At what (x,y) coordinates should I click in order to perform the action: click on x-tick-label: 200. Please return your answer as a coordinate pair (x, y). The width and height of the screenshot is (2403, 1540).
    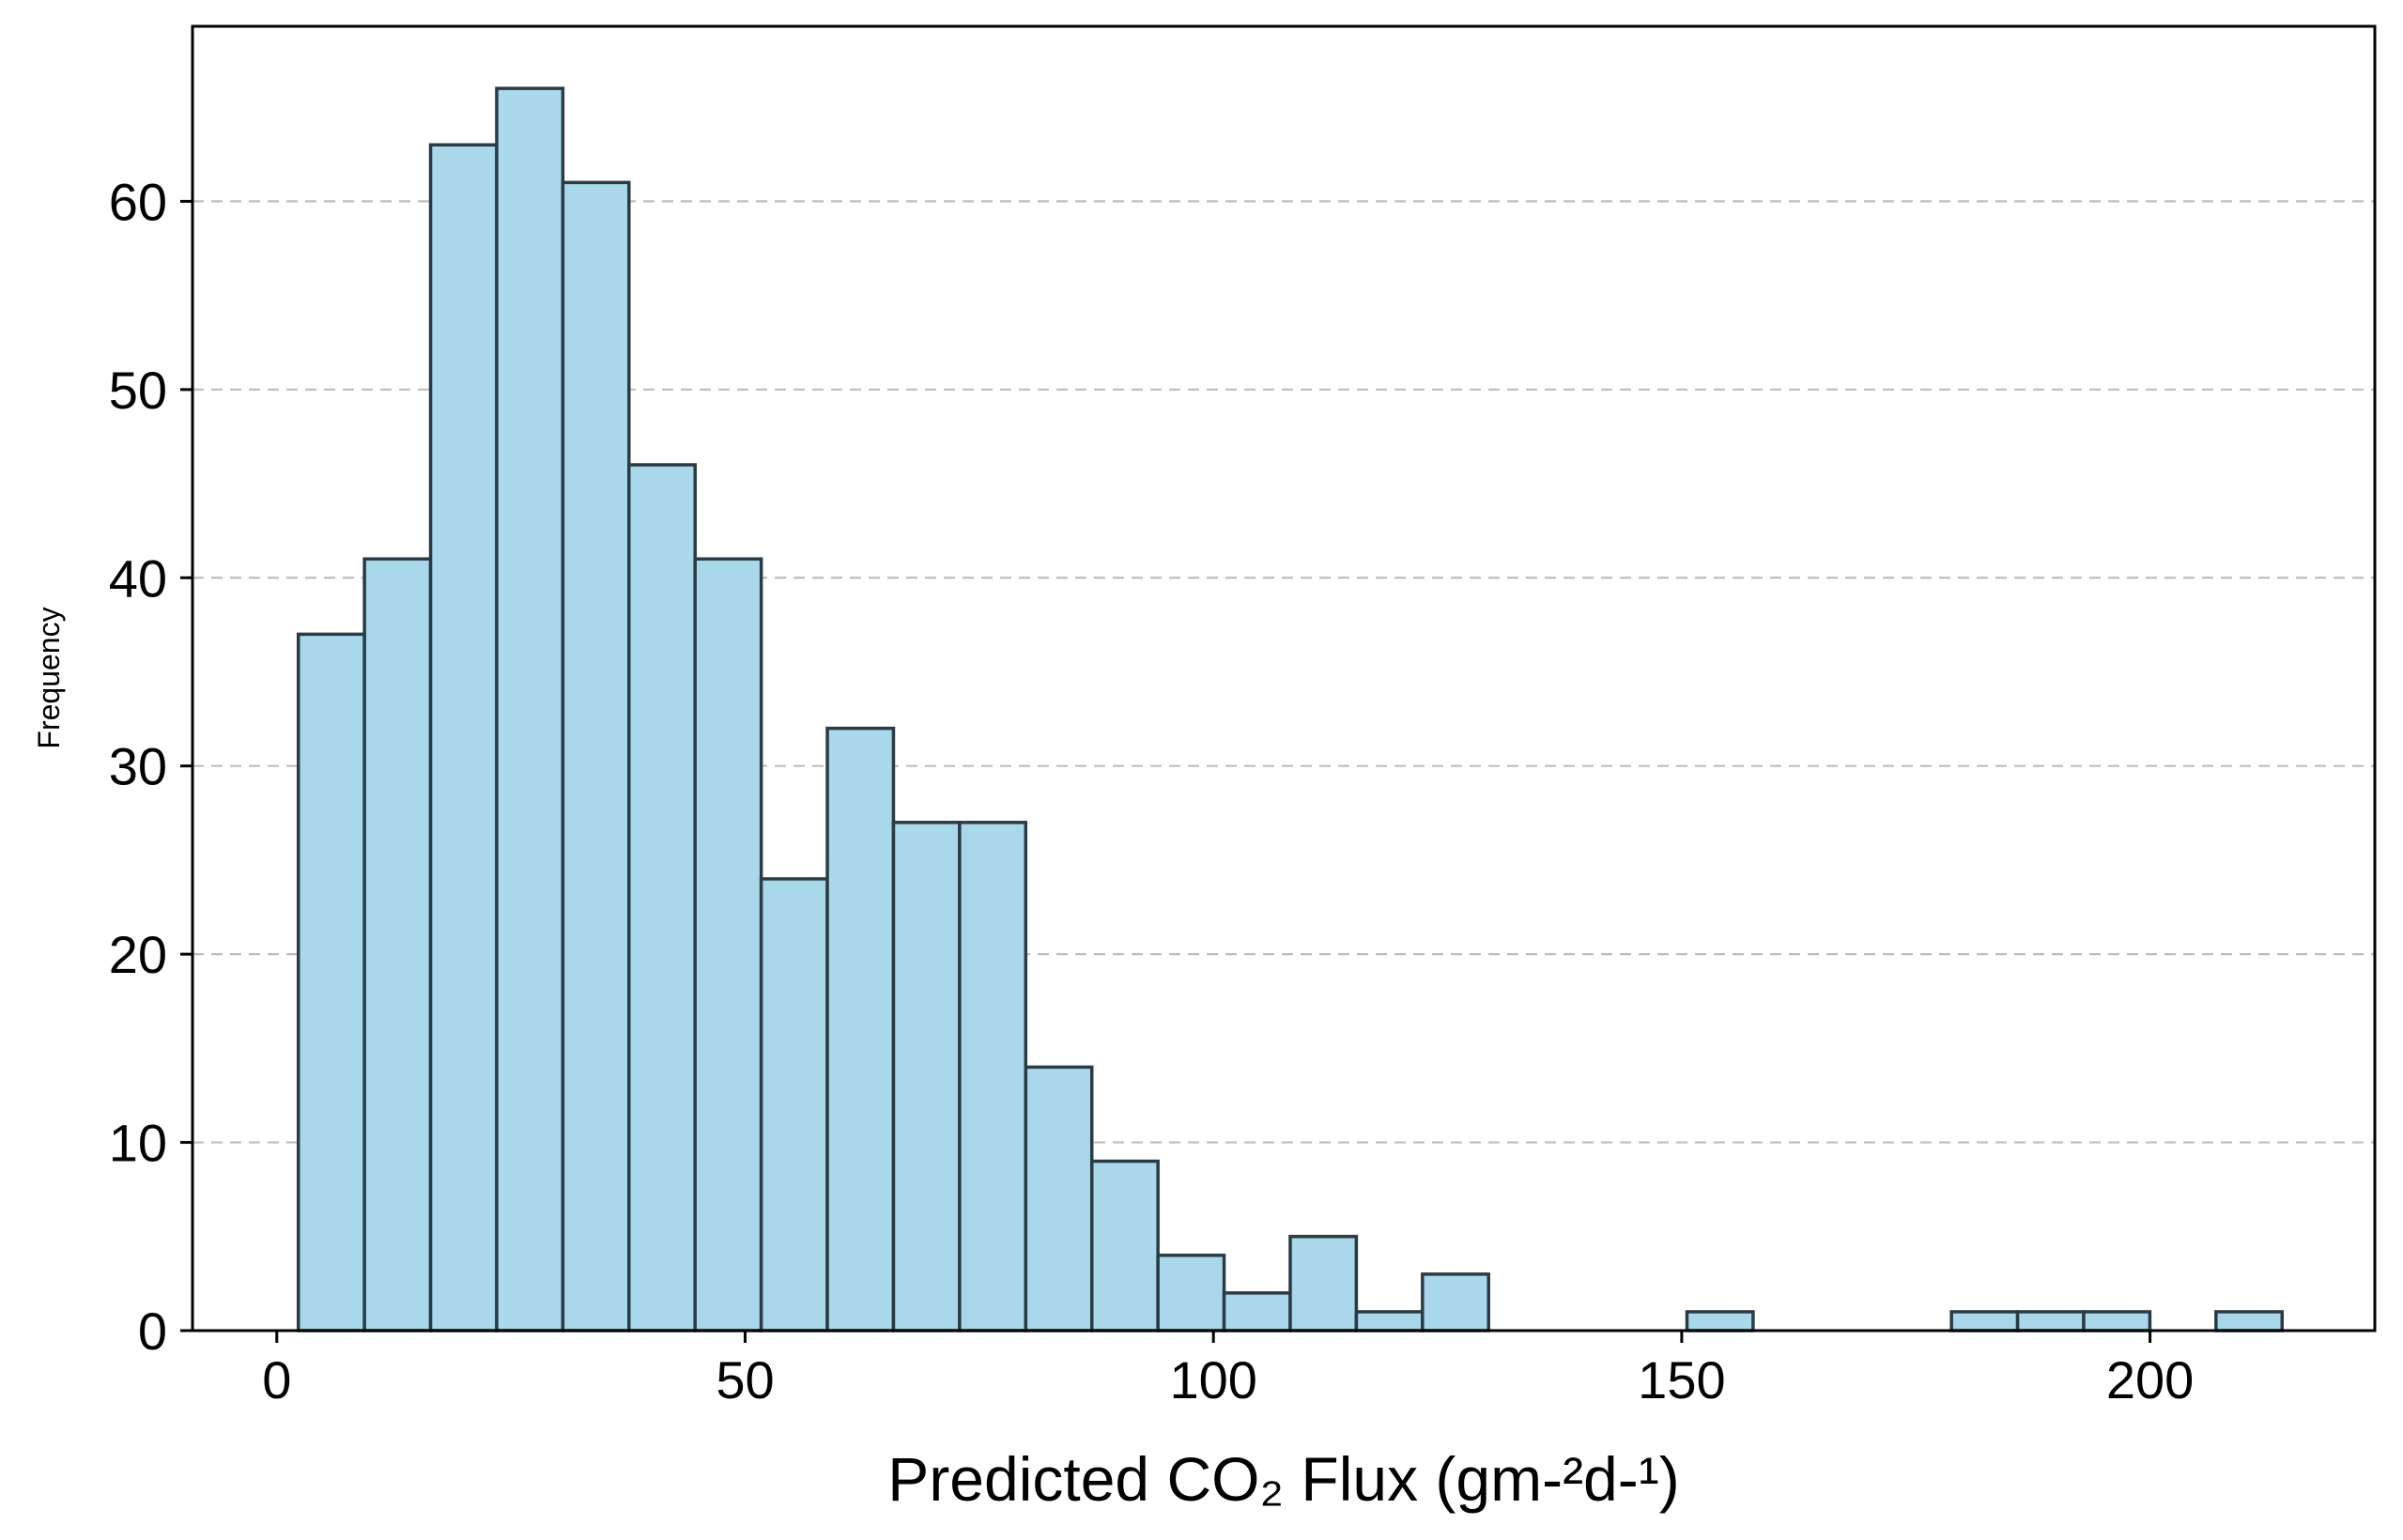
    Looking at the image, I should click on (2150, 1379).